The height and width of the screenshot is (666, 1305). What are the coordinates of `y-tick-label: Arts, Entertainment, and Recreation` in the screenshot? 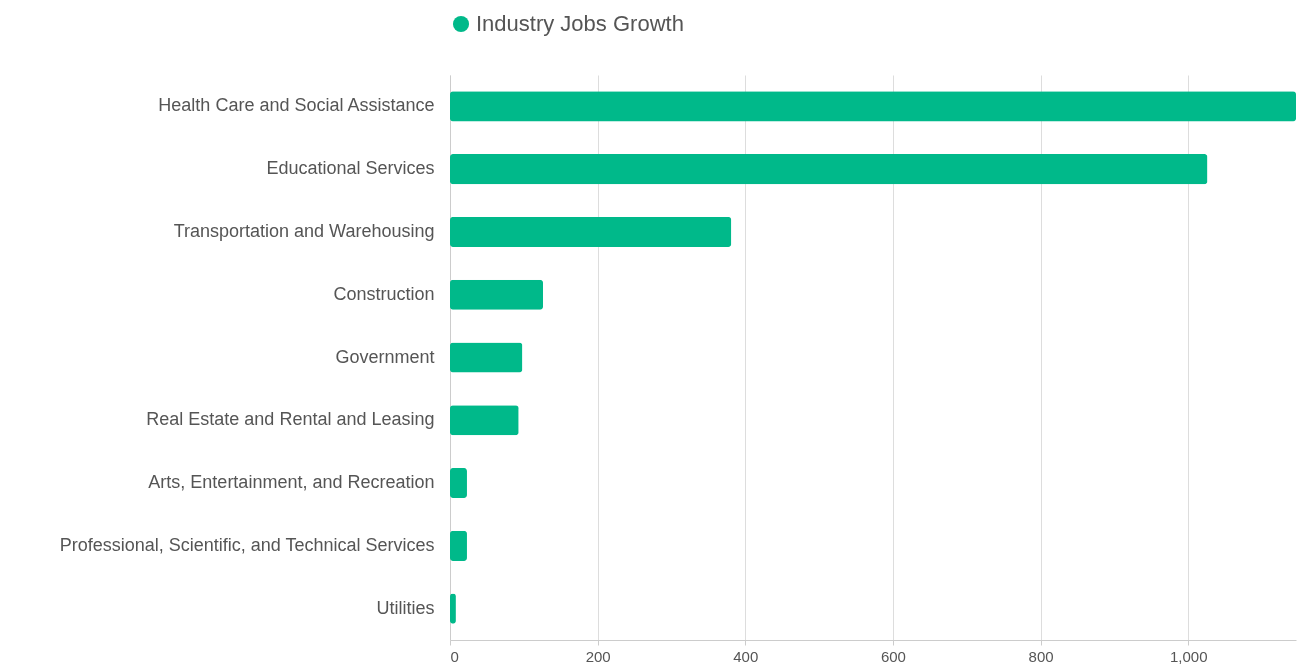 It's located at (291, 482).